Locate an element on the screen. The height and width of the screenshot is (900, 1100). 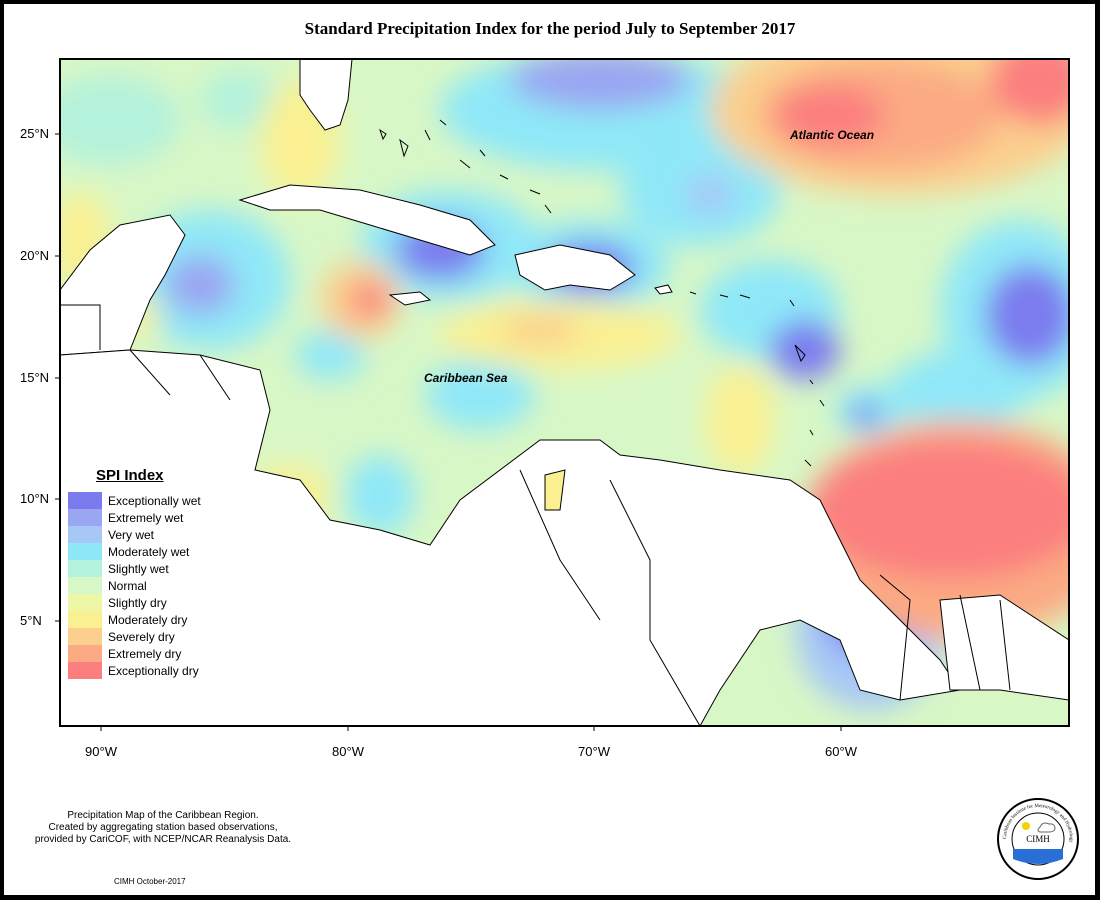
legend-item: Moderately dry is located at coordinates (134, 619).